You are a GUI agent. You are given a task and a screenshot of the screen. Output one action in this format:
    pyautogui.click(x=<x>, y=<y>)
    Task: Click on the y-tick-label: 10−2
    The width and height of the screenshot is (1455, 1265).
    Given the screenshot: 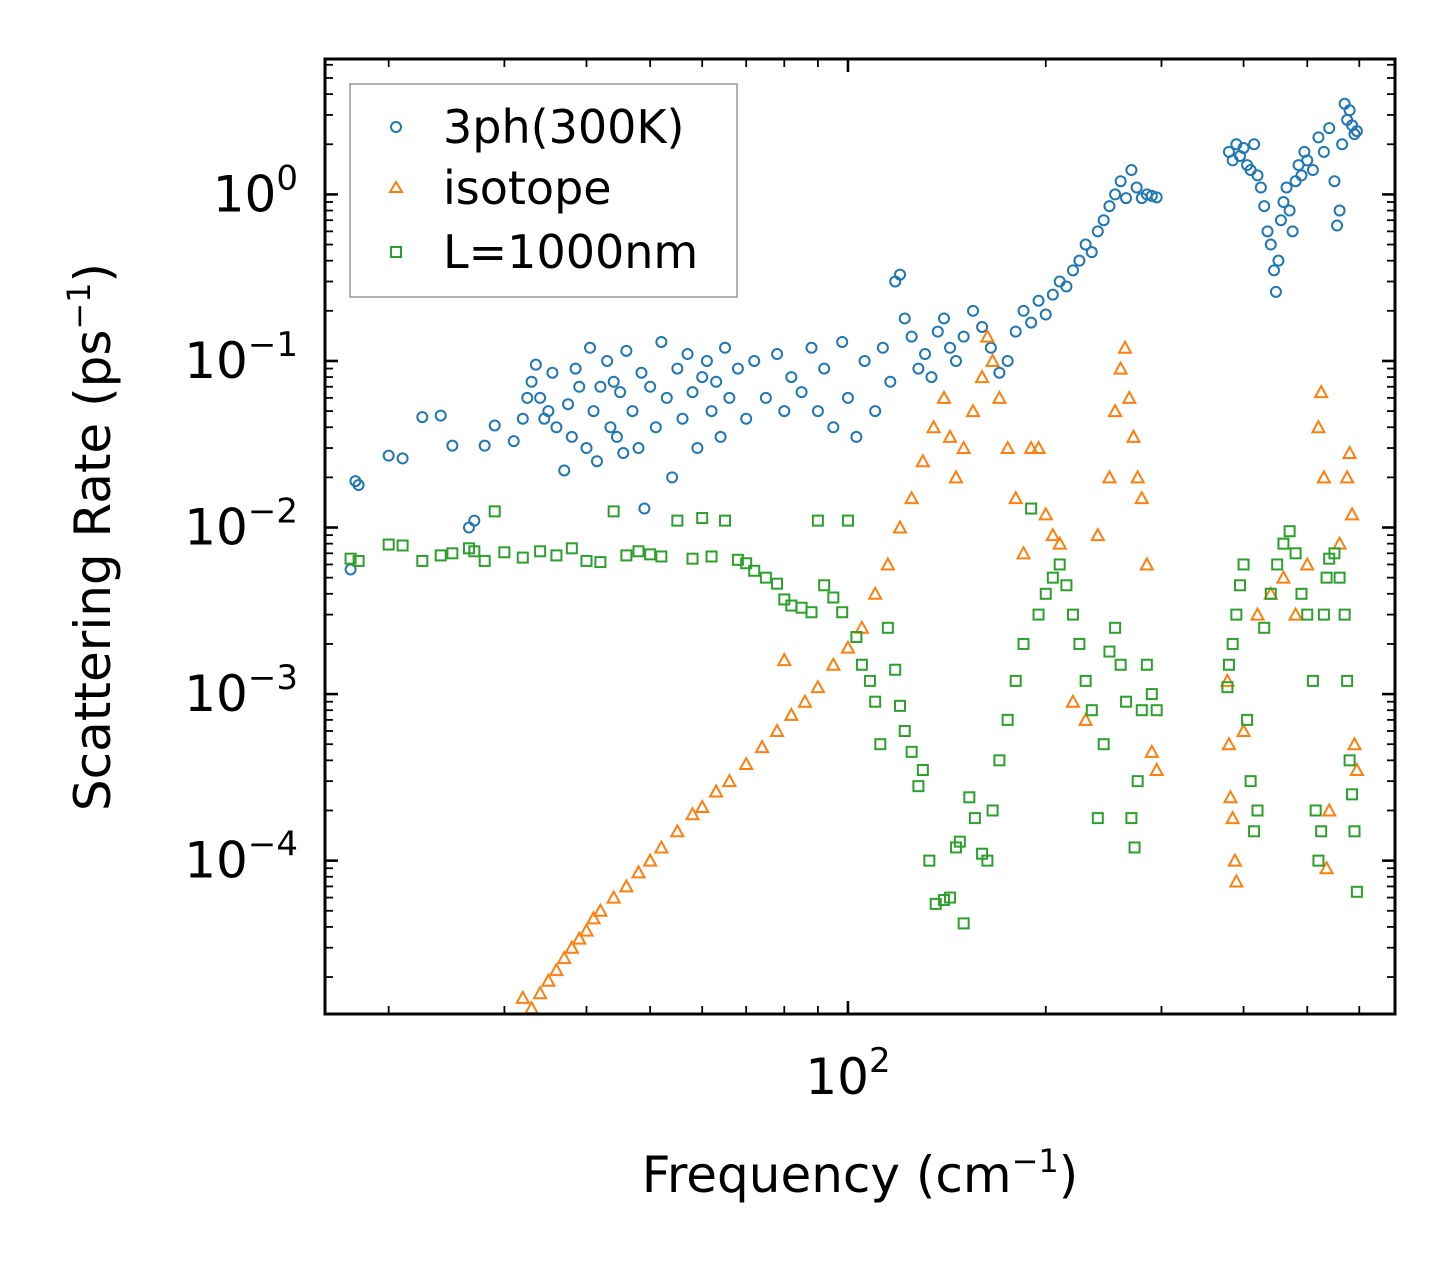 What is the action you would take?
    pyautogui.click(x=241, y=524)
    